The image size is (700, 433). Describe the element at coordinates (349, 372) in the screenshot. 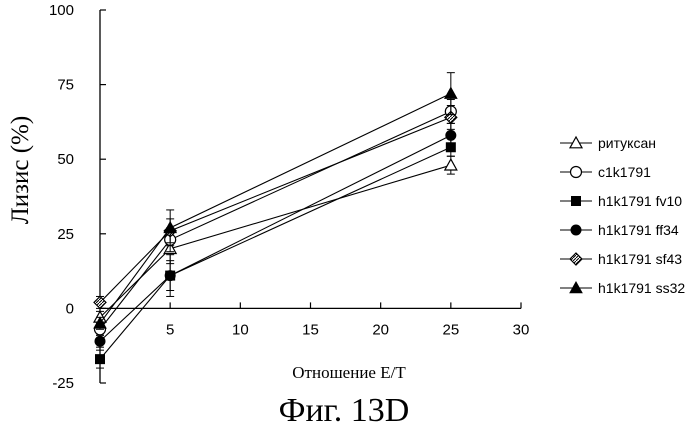

I see `x-axis-label: Отношение E/T` at that location.